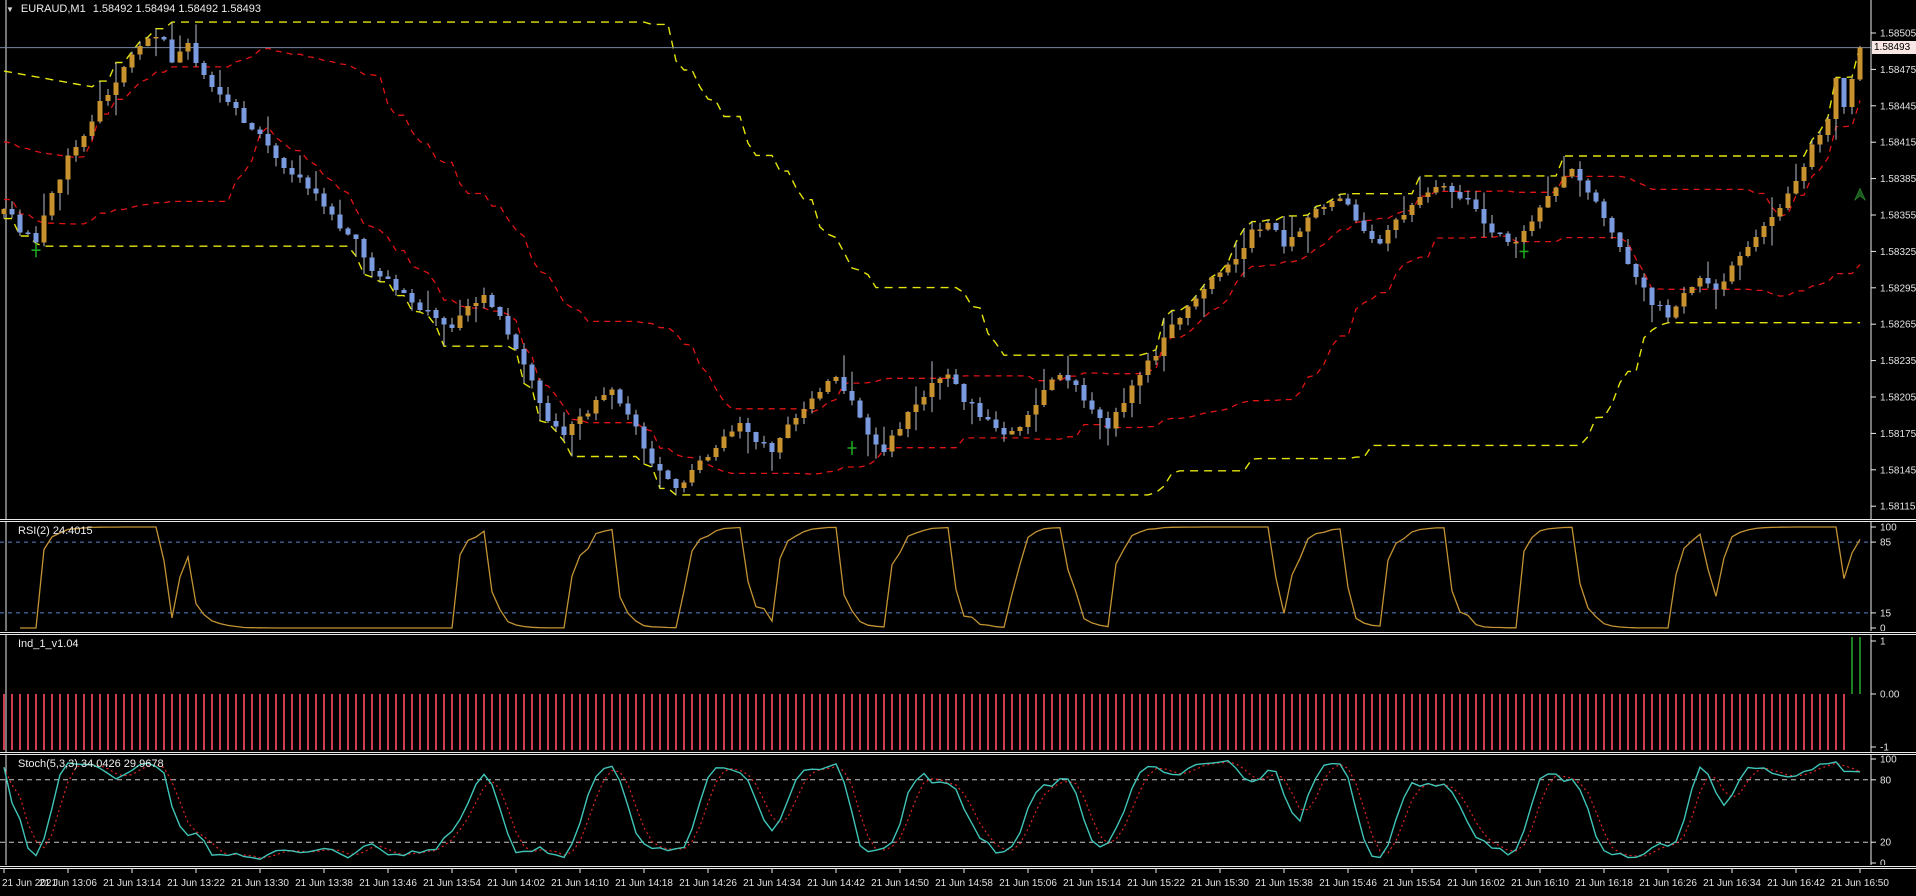  Describe the element at coordinates (580, 883) in the screenshot. I see `svg-text: 21 Jun 14:10` at that location.